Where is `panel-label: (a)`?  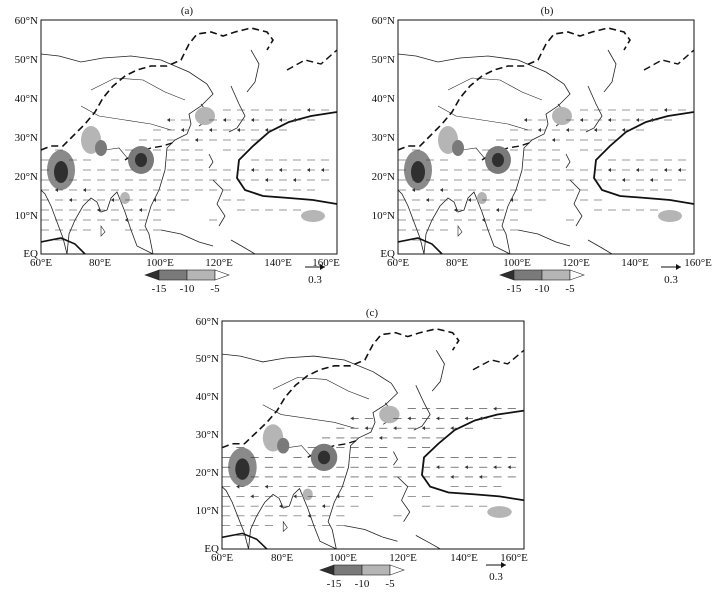
panel-label: (a) is located at coordinates (187, 11).